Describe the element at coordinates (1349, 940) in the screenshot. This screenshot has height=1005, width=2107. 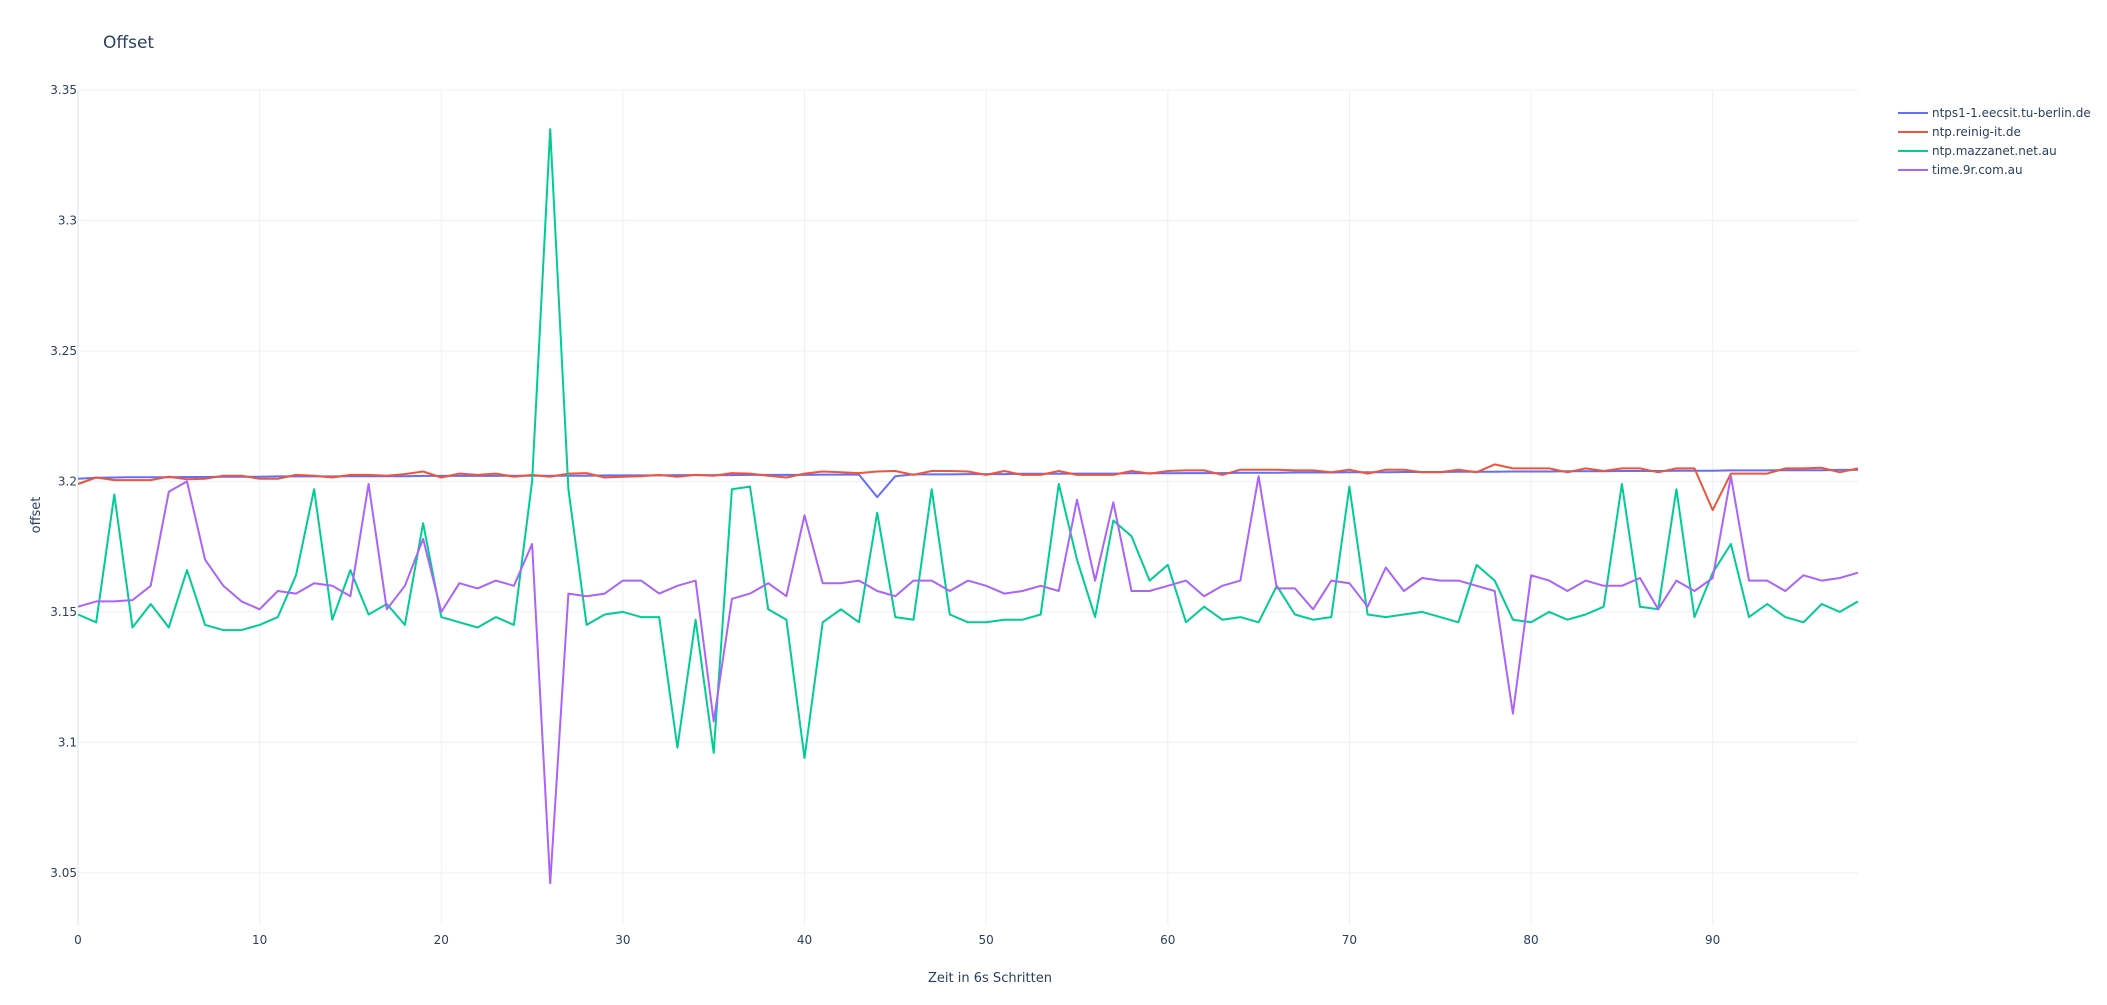
I see `x-tick-label: 70` at that location.